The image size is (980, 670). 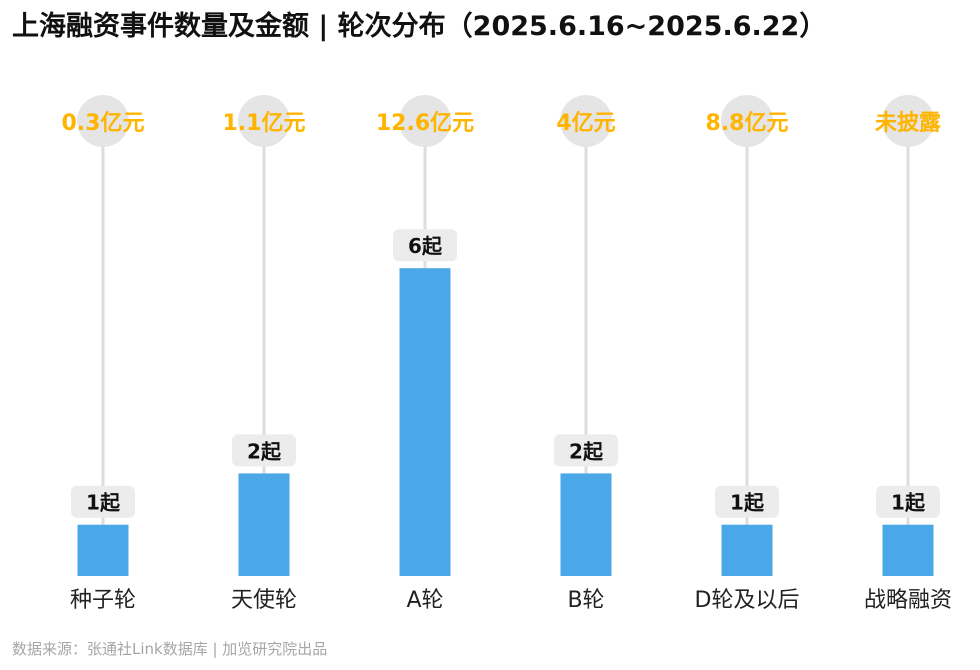 I want to click on amount-label: 未披露, so click(x=908, y=123).